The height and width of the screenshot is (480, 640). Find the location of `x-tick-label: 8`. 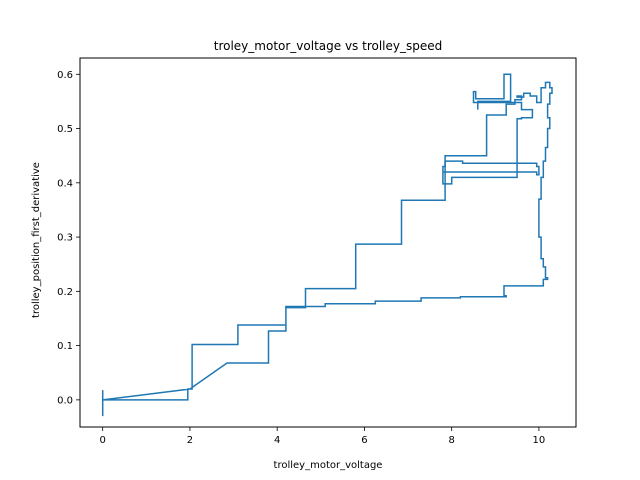

x-tick-label: 8 is located at coordinates (451, 440).